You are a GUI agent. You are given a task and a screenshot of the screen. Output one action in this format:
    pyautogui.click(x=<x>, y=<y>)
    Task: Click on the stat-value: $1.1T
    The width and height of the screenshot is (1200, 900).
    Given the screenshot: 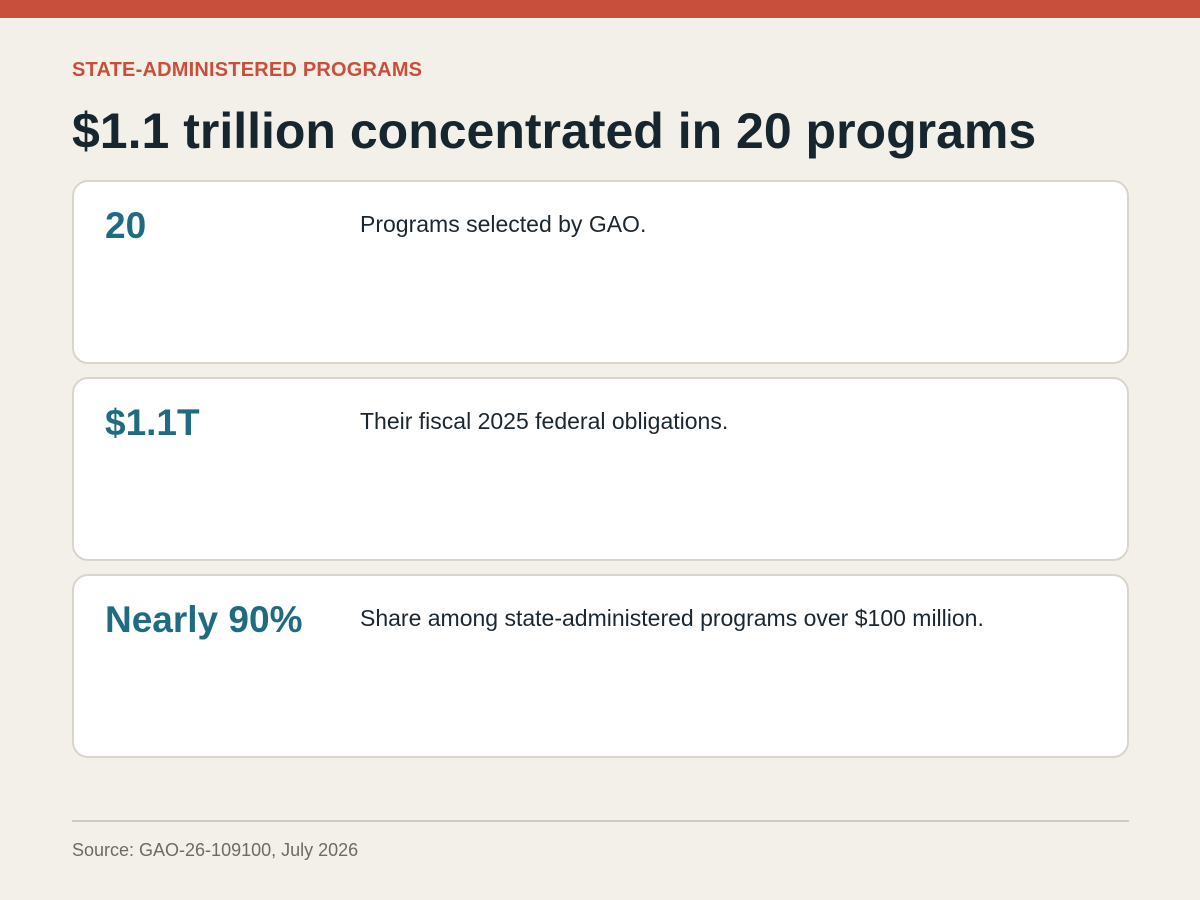 What is the action you would take?
    pyautogui.click(x=152, y=422)
    